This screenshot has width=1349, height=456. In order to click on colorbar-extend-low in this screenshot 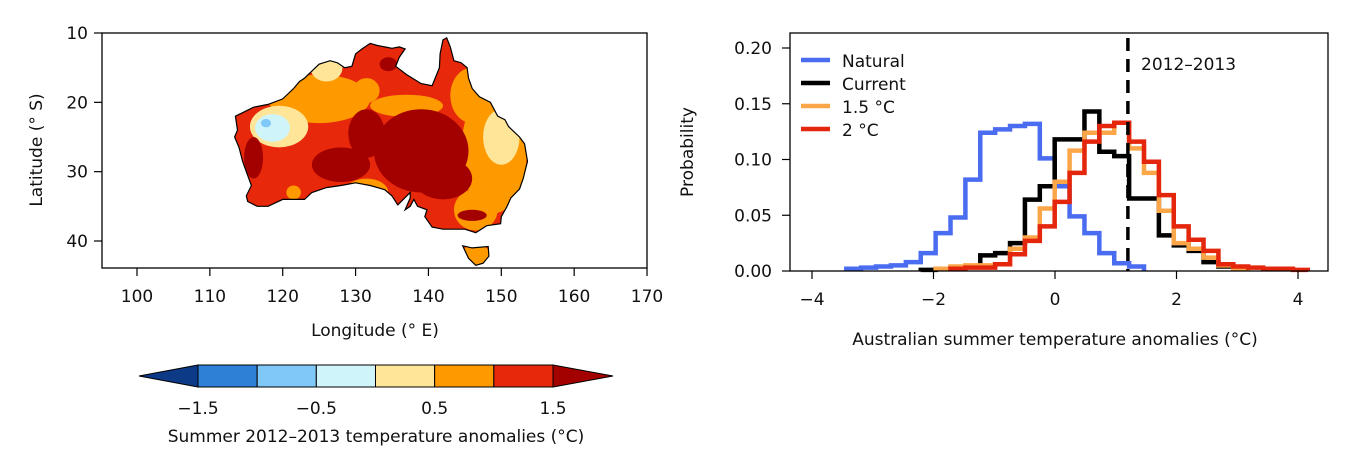, I will do `click(168, 376)`.